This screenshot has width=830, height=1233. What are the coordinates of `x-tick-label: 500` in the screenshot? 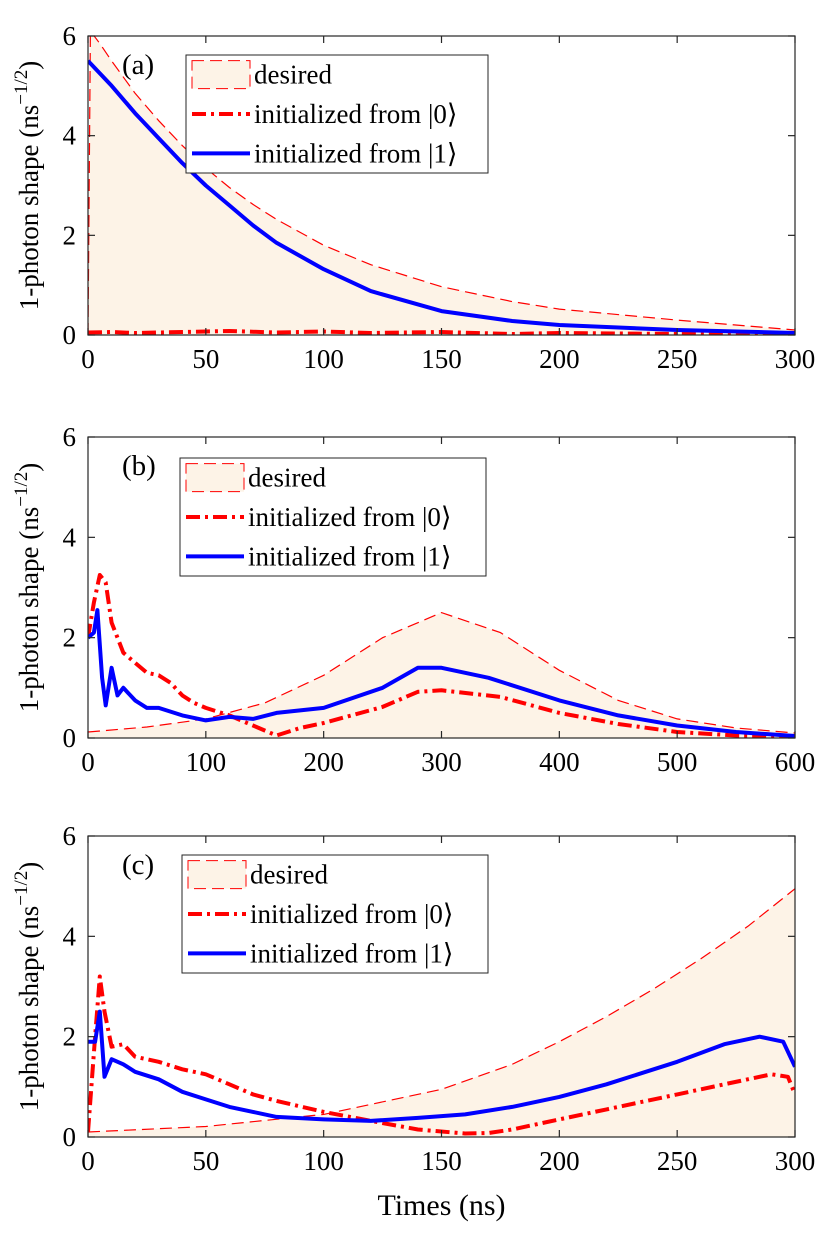 It's located at (677, 762).